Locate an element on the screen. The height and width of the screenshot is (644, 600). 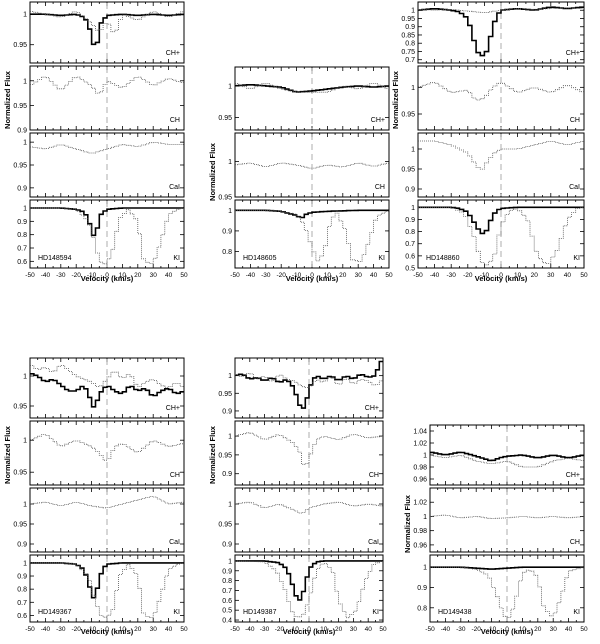
panel-ch-plus: 0.70.750.8 0.850.90.951 CH+ is located at coordinates (493, 32).